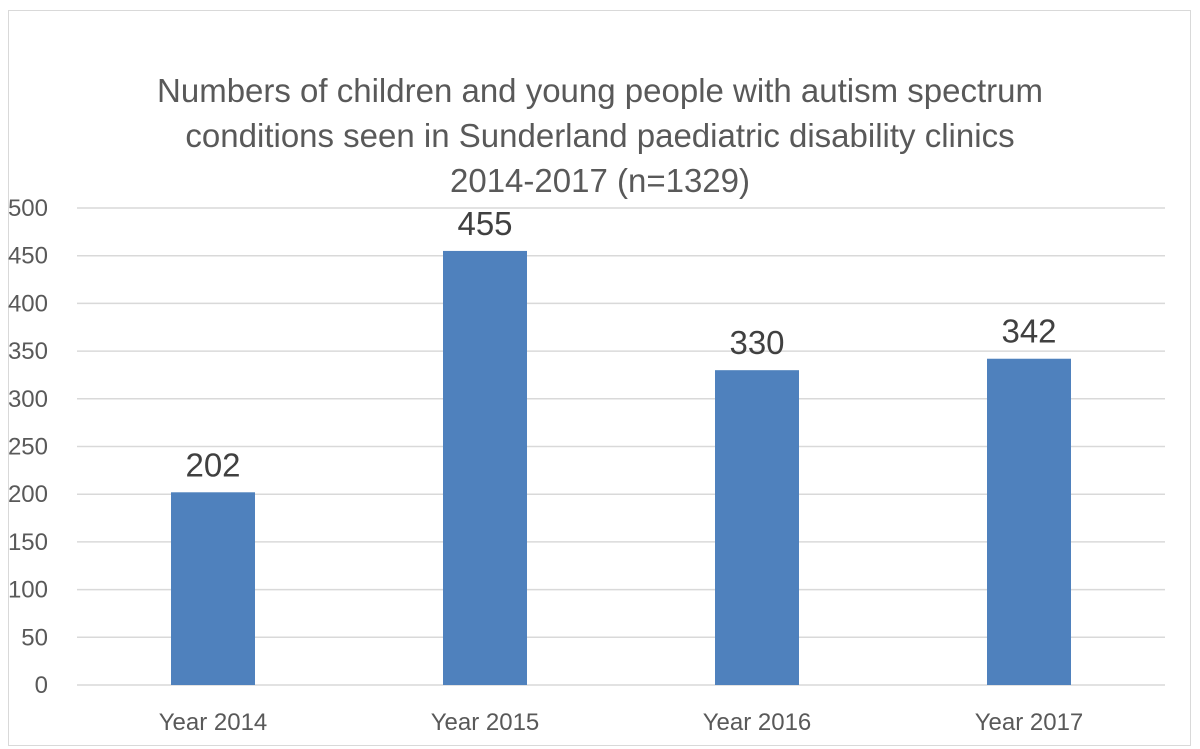  What do you see at coordinates (28, 494) in the screenshot?
I see `y-tick-label: 200` at bounding box center [28, 494].